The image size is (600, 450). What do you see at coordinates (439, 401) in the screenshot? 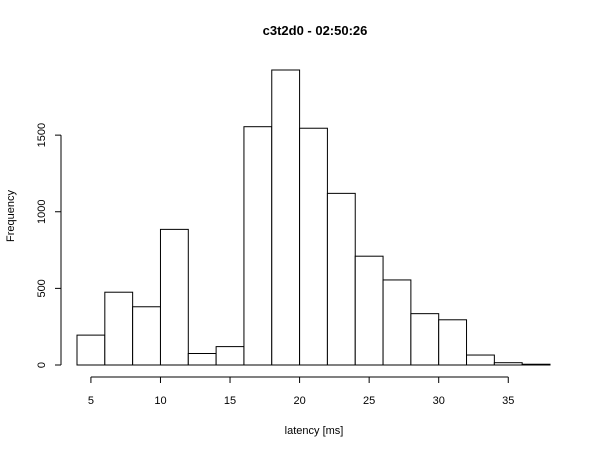
I see `x-tick-label: 30` at bounding box center [439, 401].